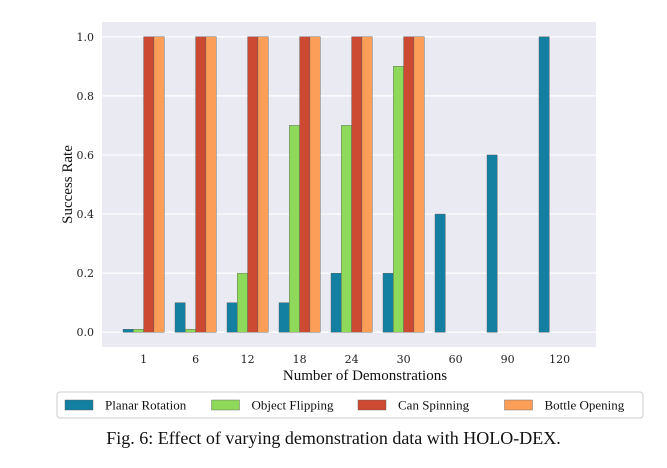  Describe the element at coordinates (248, 359) in the screenshot. I see `x-tick-label: 12` at that location.